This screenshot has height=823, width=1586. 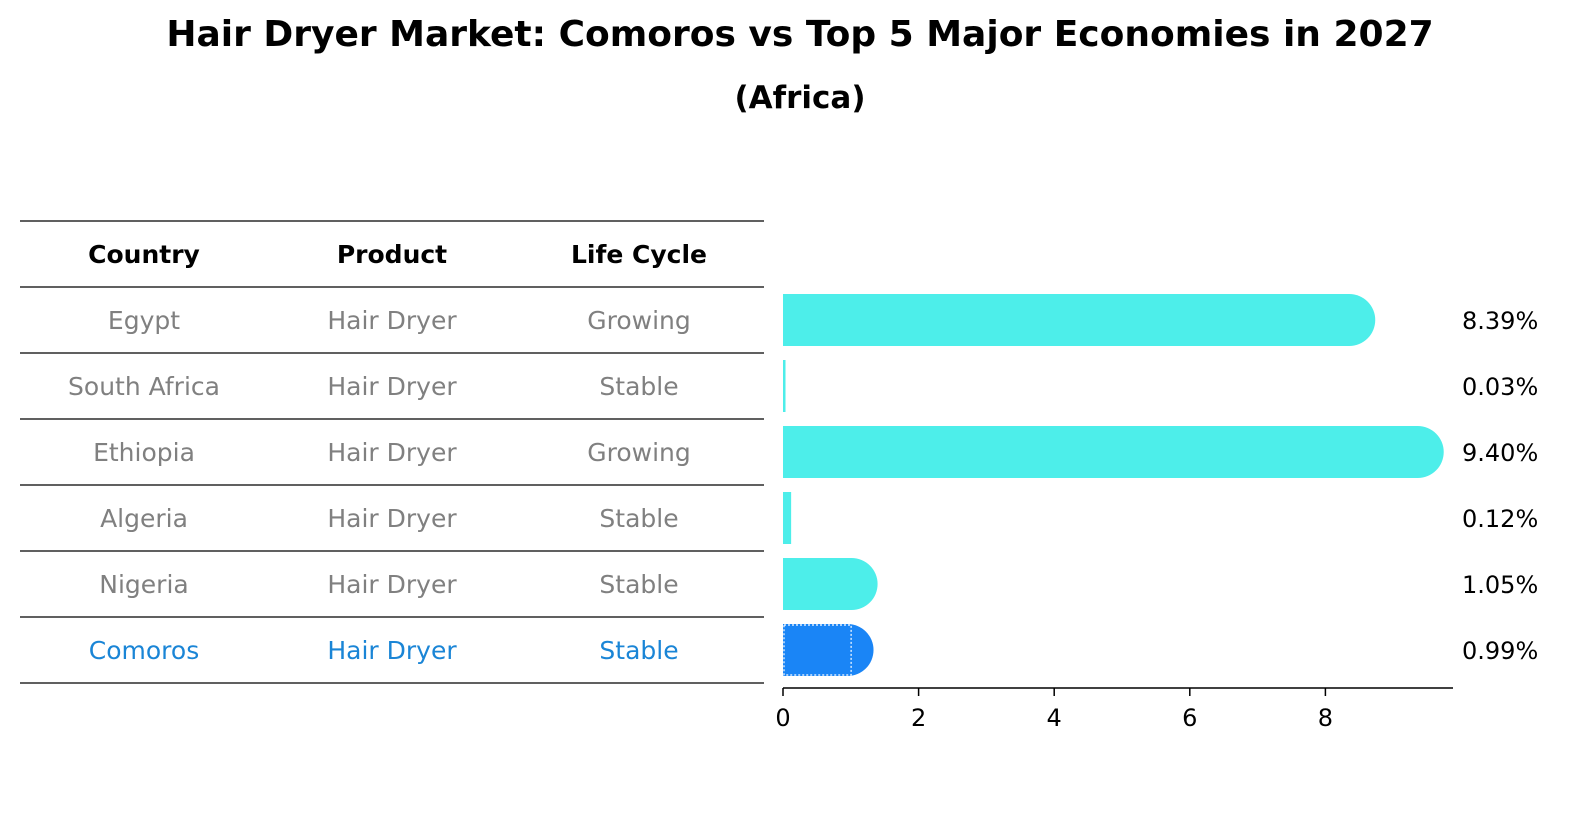 I want to click on value-label: 0.99%, so click(x=1500, y=651).